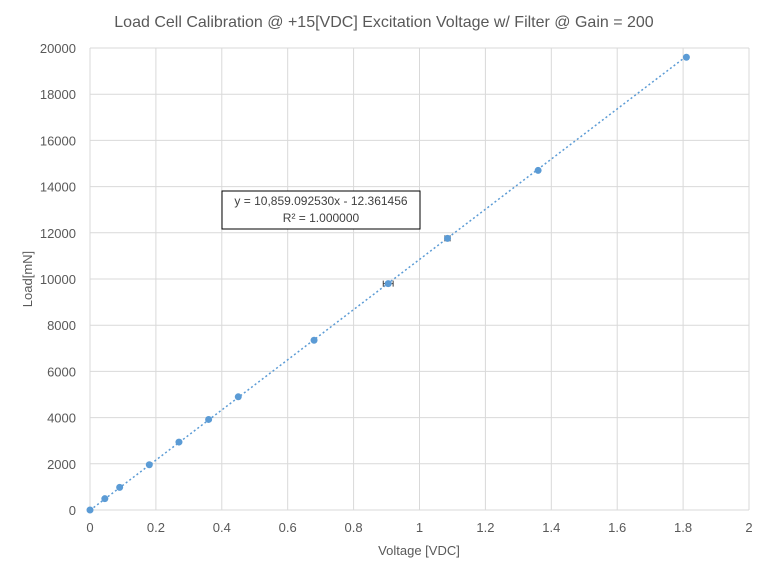 This screenshot has width=768, height=576. What do you see at coordinates (61, 464) in the screenshot?
I see `y-tick-label: 2000` at bounding box center [61, 464].